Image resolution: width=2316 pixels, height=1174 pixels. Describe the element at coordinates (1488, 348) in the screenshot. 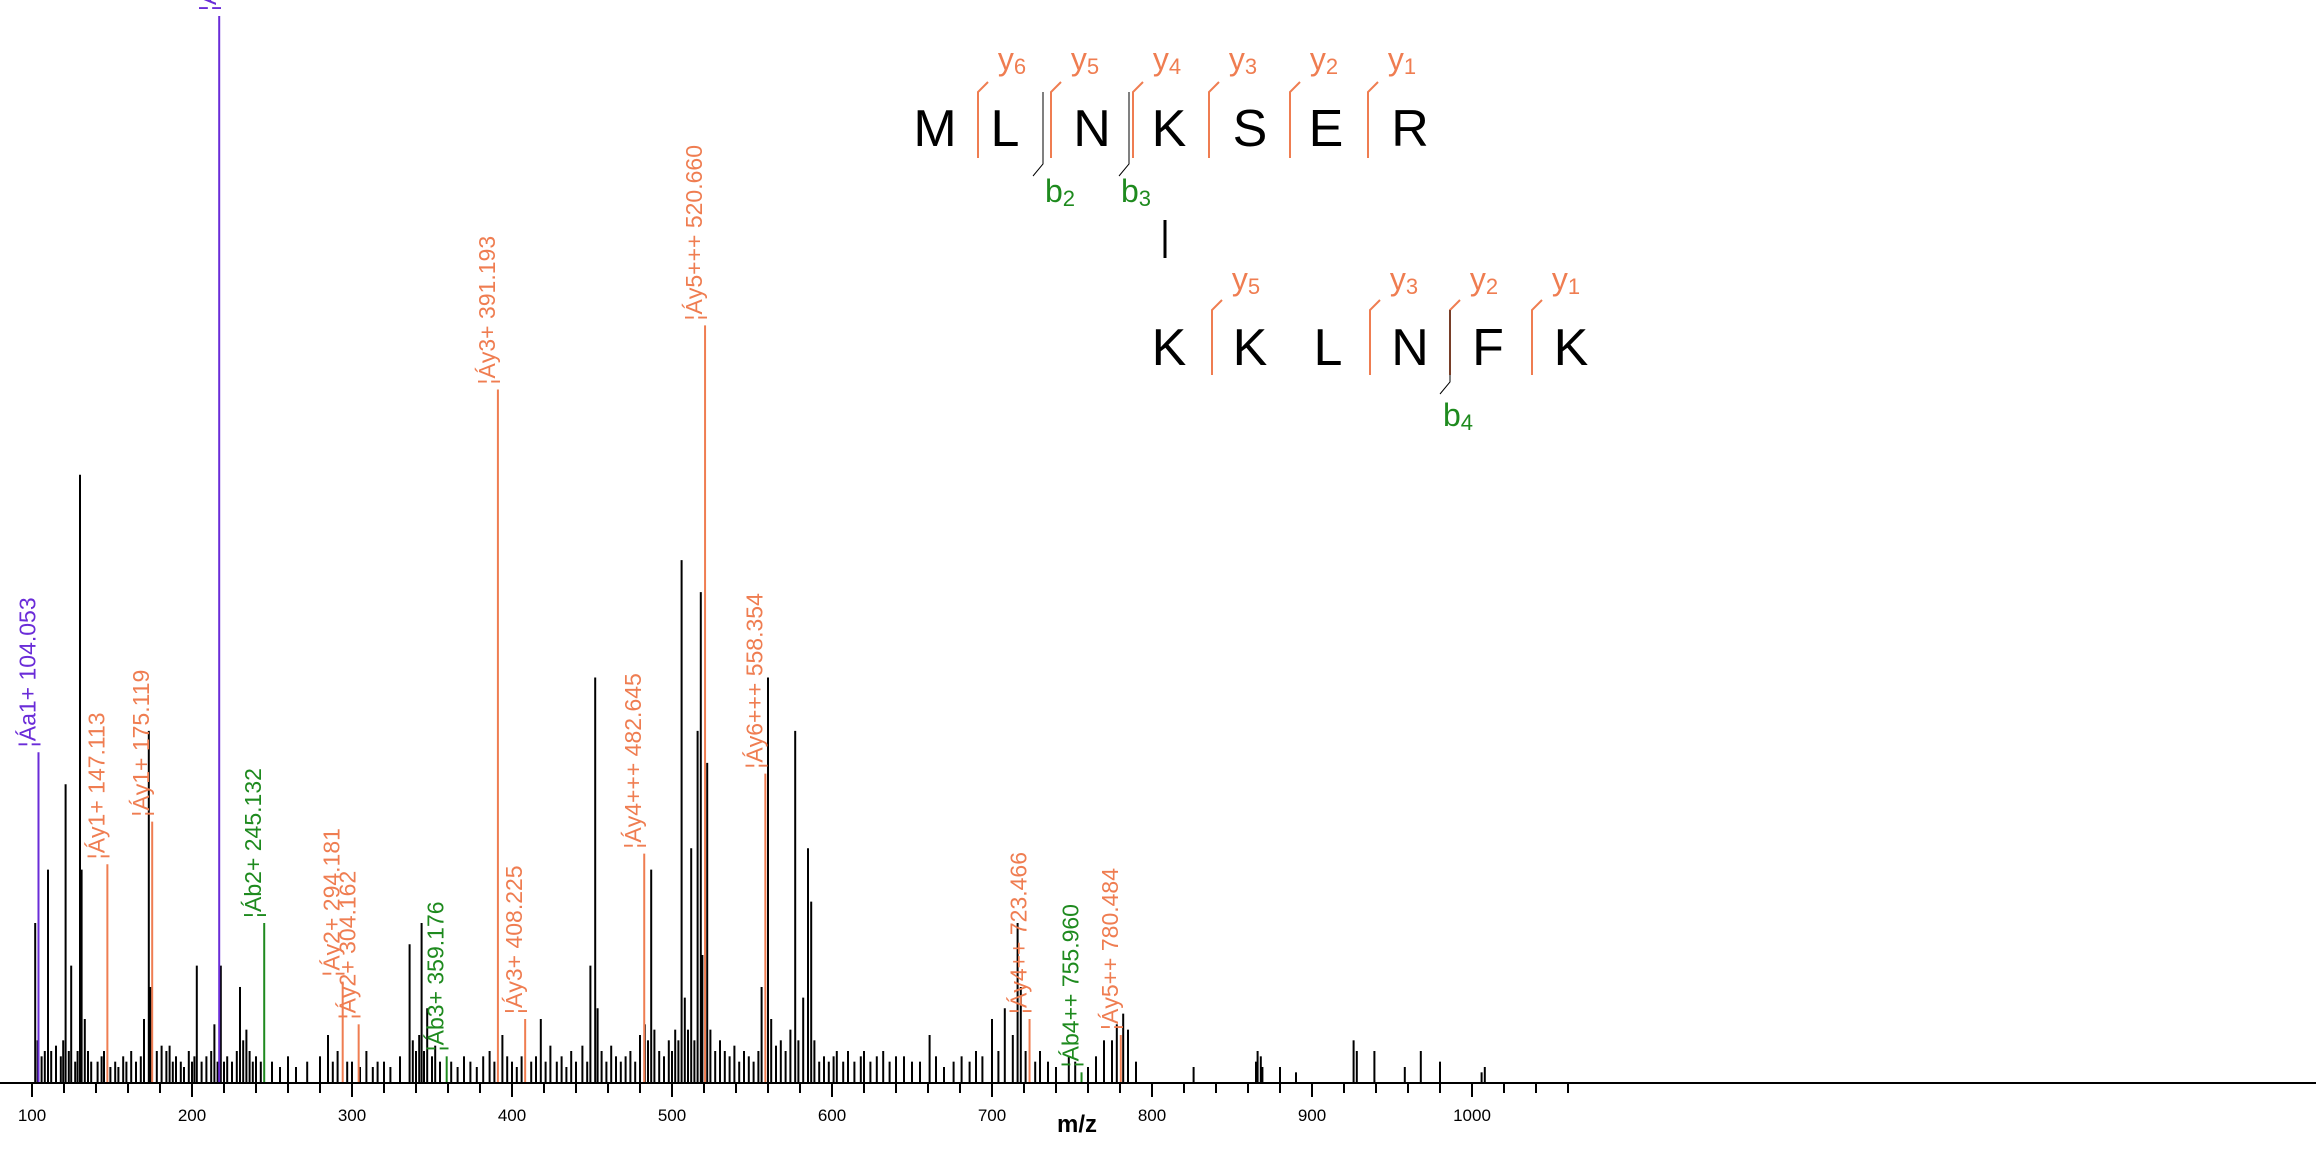

I see `residue: F` at that location.